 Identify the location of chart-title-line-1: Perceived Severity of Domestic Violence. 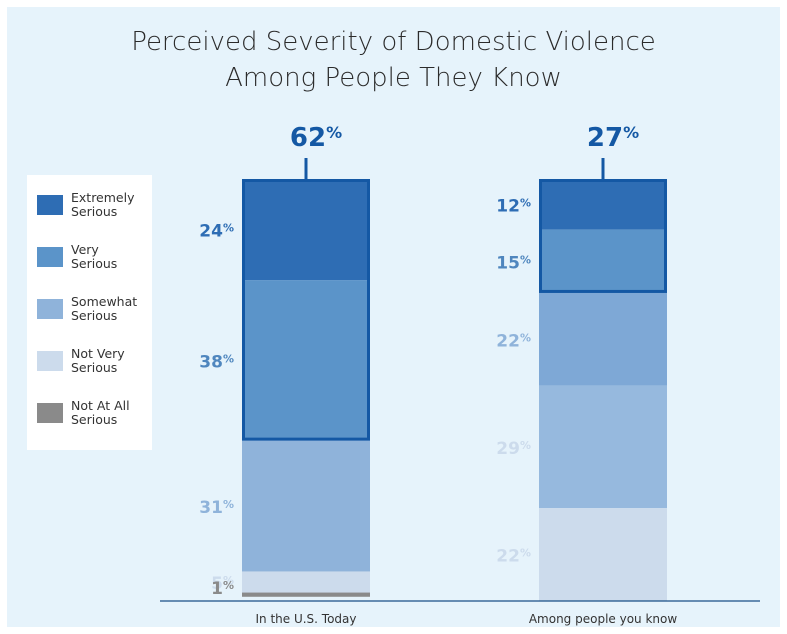
(393, 42).